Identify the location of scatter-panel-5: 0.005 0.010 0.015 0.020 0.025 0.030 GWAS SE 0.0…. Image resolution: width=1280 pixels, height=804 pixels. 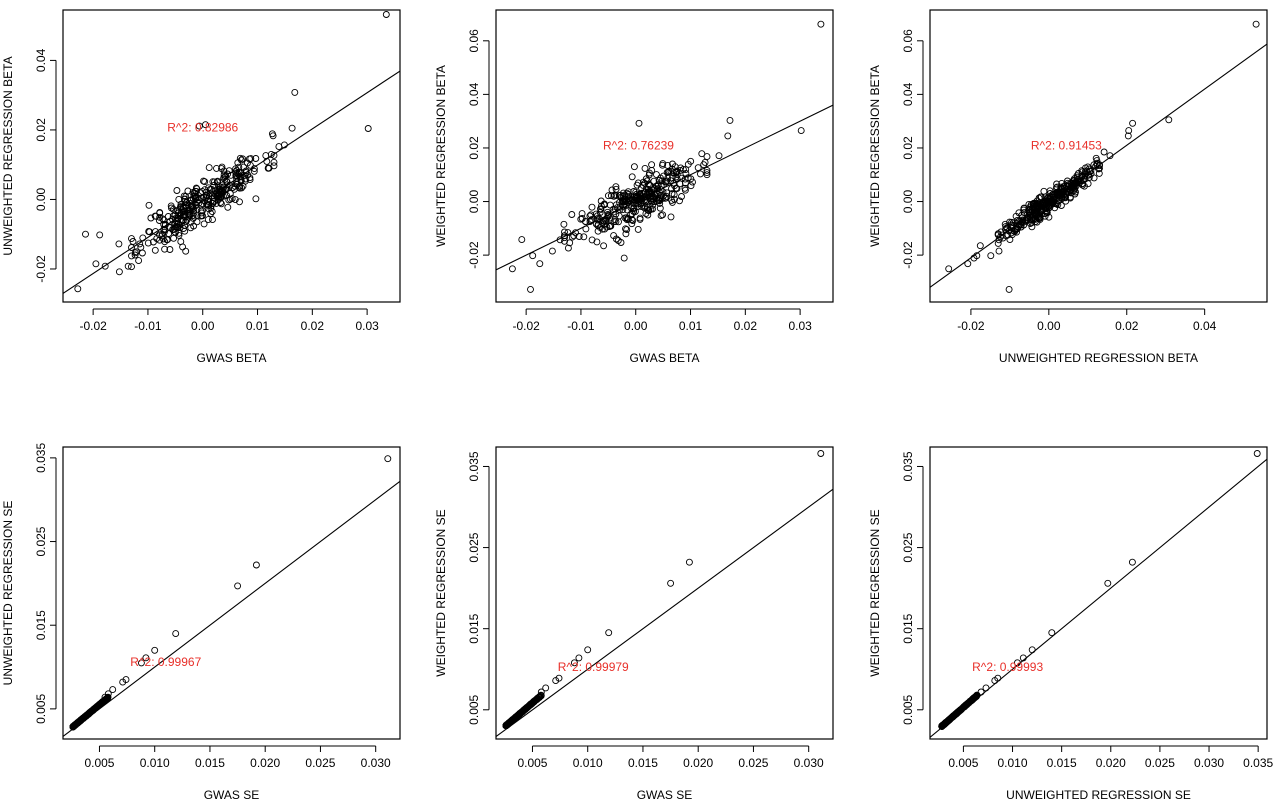
(634, 624).